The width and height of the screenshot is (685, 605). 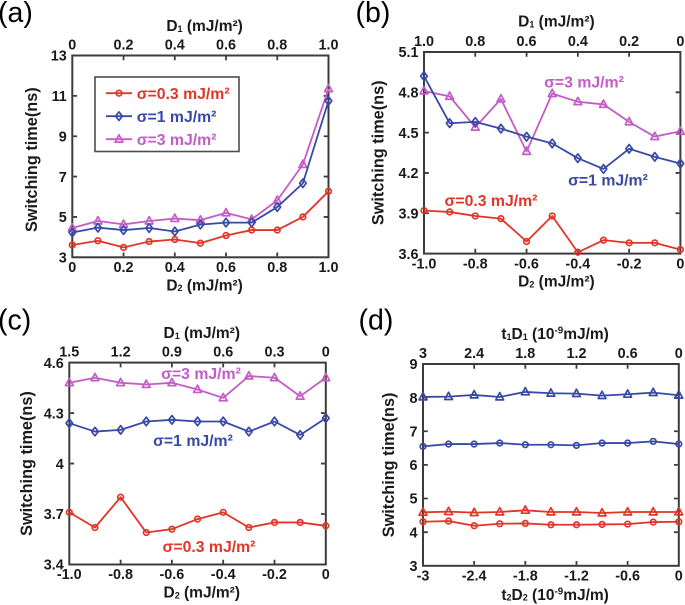 What do you see at coordinates (172, 353) in the screenshot?
I see `svg-text: 0.9` at bounding box center [172, 353].